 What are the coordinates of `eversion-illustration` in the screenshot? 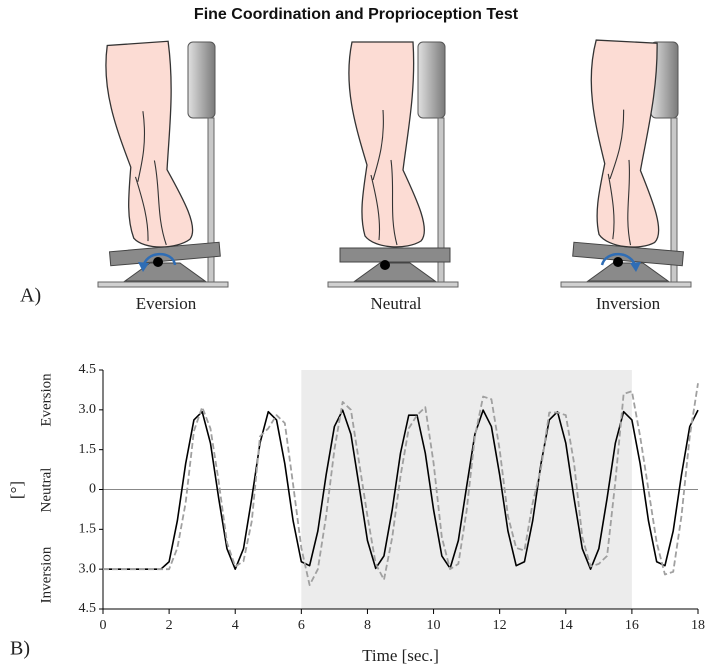 It's located at (163, 163).